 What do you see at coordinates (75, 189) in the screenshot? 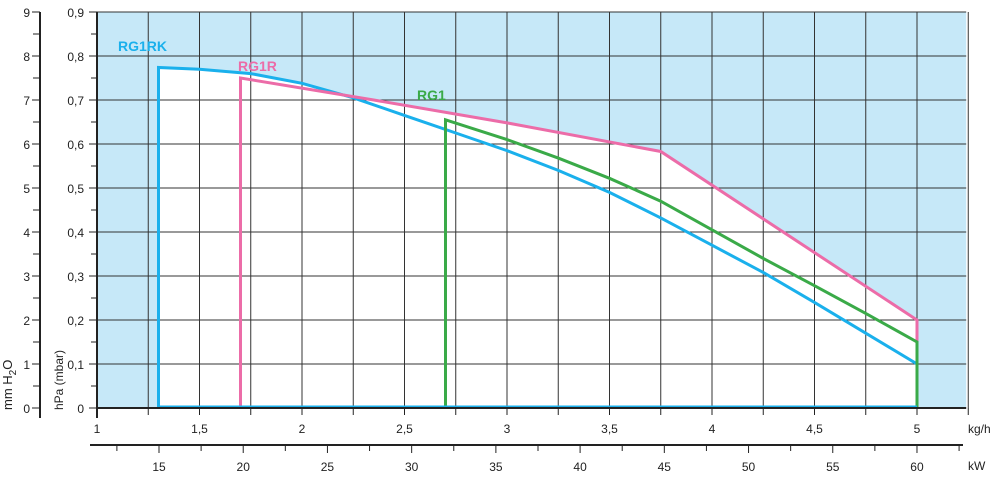
I see `y-tick-label: 0,5` at bounding box center [75, 189].